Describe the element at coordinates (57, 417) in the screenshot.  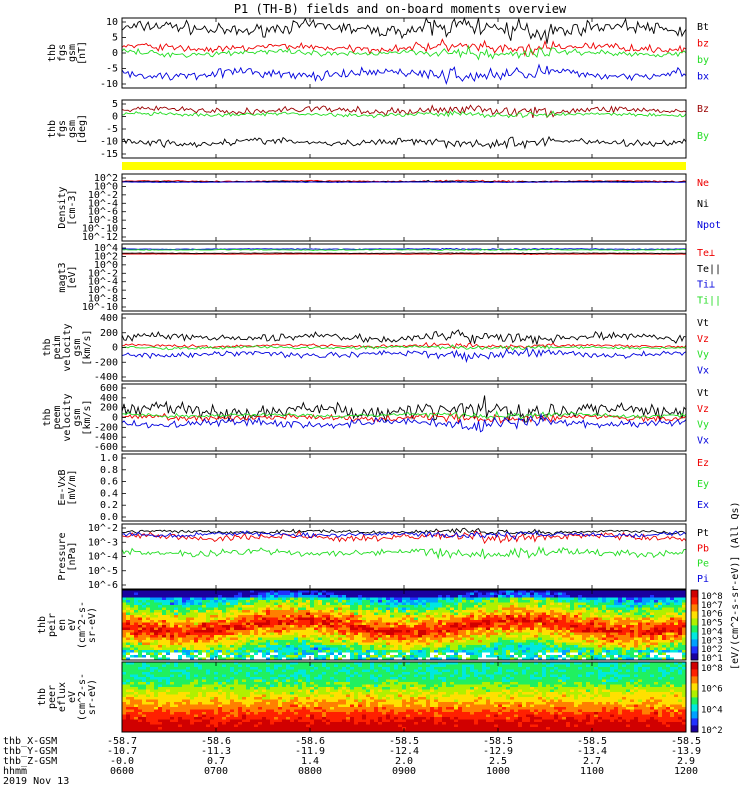
I see `y-axis-label: peem` at that location.